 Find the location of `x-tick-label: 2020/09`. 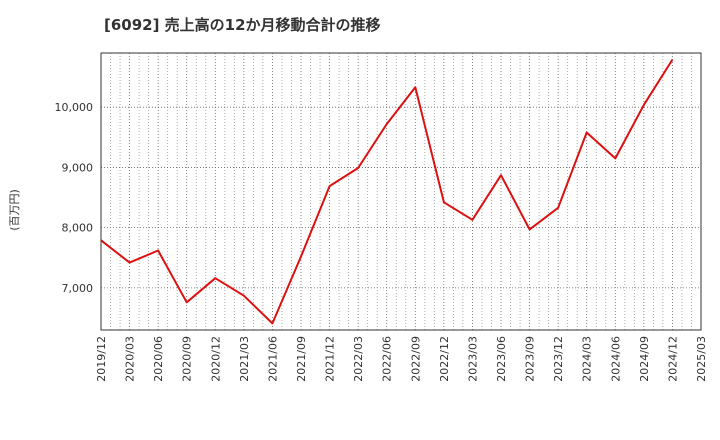

x-tick-label: 2020/09 is located at coordinates (187, 359).